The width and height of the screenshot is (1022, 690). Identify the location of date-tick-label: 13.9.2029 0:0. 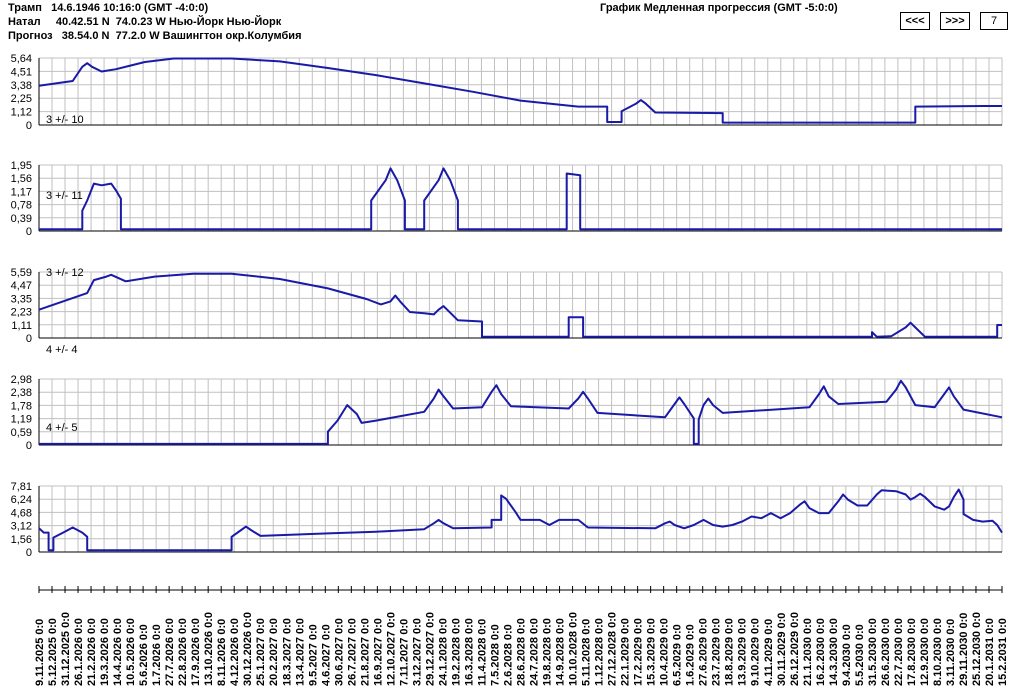
(743, 652).